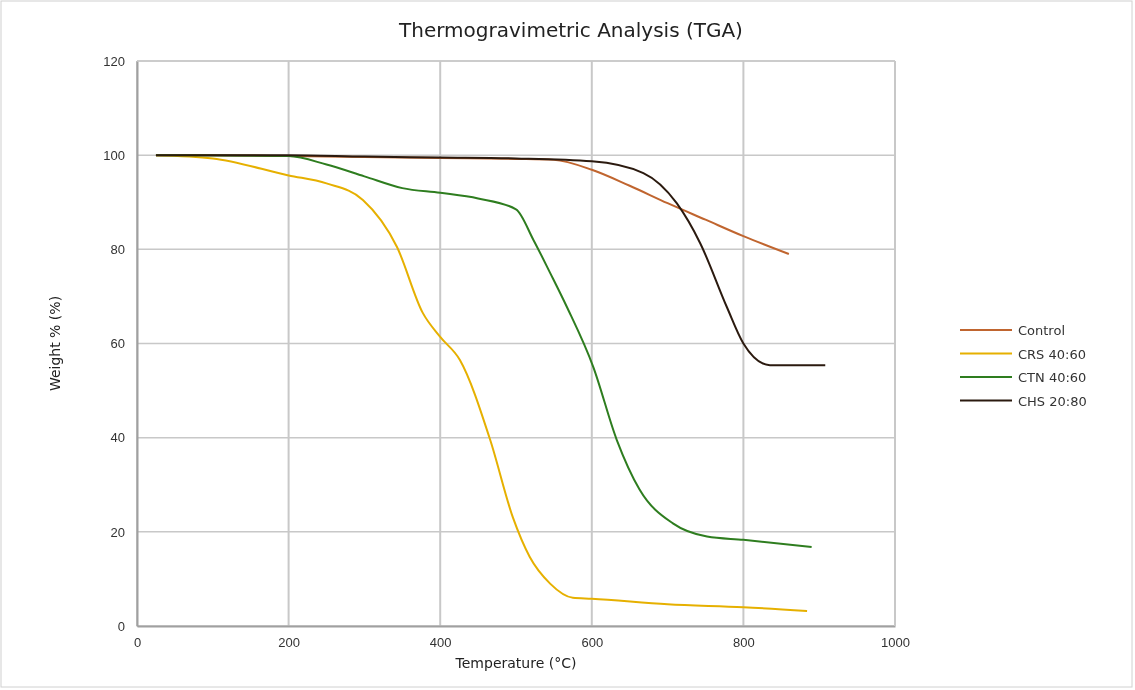 Image resolution: width=1135 pixels, height=690 pixels. What do you see at coordinates (895, 643) in the screenshot?
I see `x-tick-label: 1000` at bounding box center [895, 643].